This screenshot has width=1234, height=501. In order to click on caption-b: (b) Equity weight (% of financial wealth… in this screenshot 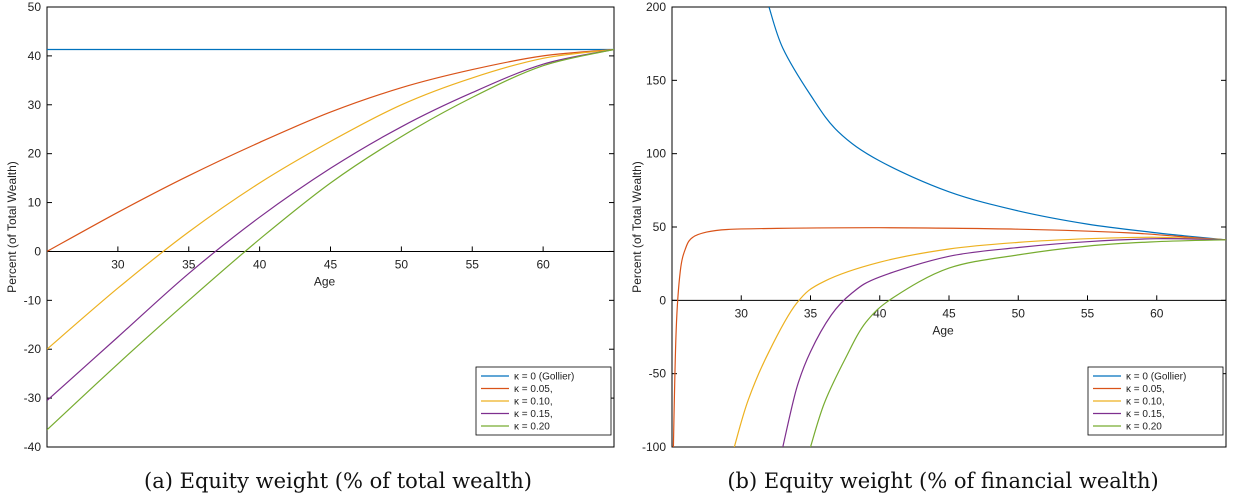, I will do `click(942, 481)`.